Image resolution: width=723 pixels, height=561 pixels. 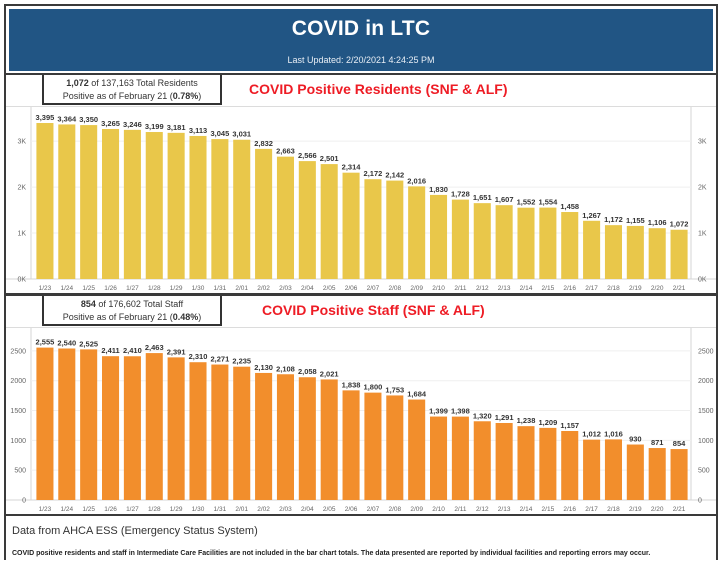 I want to click on staff-bar-label: 1,238, so click(x=526, y=420).